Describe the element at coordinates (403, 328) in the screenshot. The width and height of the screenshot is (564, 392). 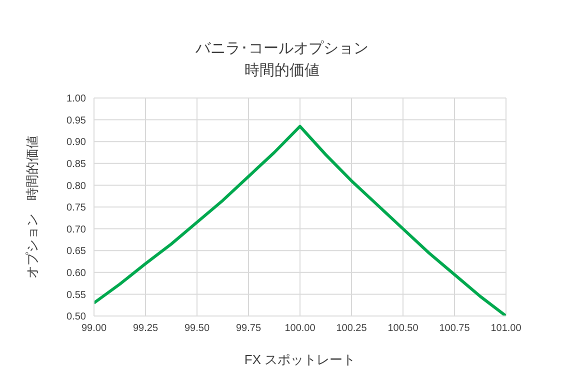
I see `x-tick-label: 100.50` at that location.